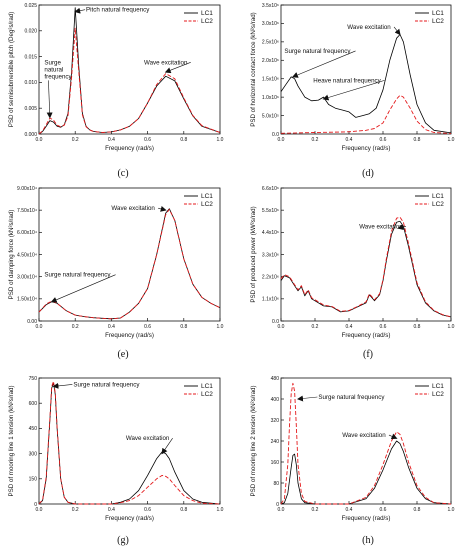 The width and height of the screenshot is (460, 550). Describe the element at coordinates (30, 32) in the screenshot. I see `y-tick-label: 0.020` at that location.